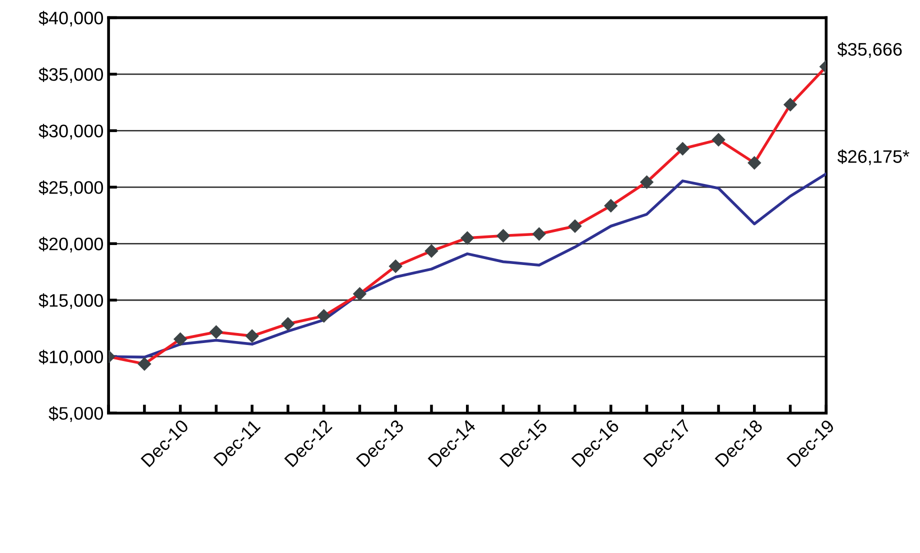 This screenshot has width=920, height=553. What do you see at coordinates (70, 188) in the screenshot?
I see `y-tick-label: $25,000` at bounding box center [70, 188].